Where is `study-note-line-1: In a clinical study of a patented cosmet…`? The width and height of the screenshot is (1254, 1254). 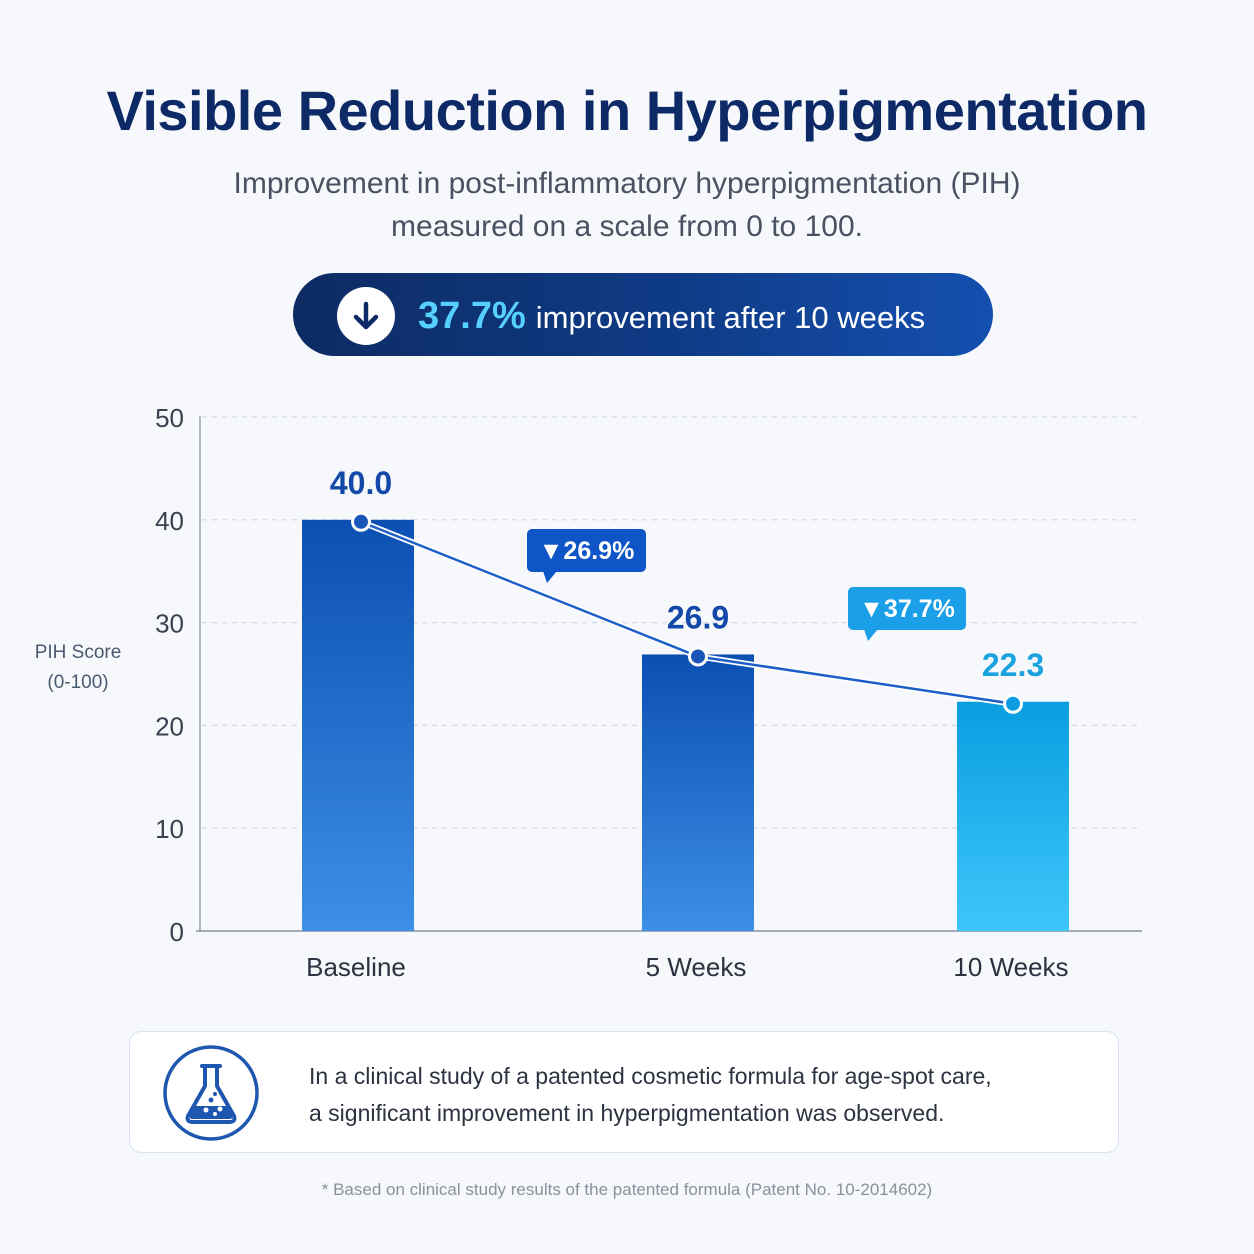
study-note-line-1: In a clinical study of a patented cosmet… is located at coordinates (650, 1076).